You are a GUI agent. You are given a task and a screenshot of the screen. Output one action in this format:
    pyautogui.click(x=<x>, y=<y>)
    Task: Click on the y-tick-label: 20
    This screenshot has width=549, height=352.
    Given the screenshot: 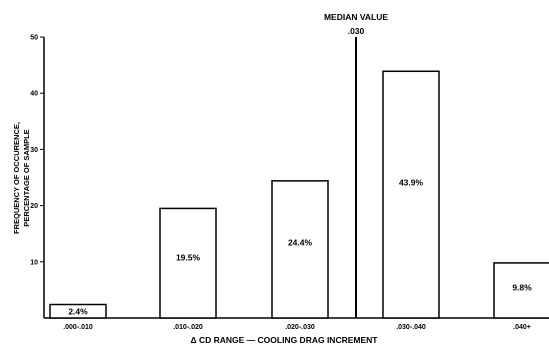 What is the action you would take?
    pyautogui.click(x=34, y=206)
    